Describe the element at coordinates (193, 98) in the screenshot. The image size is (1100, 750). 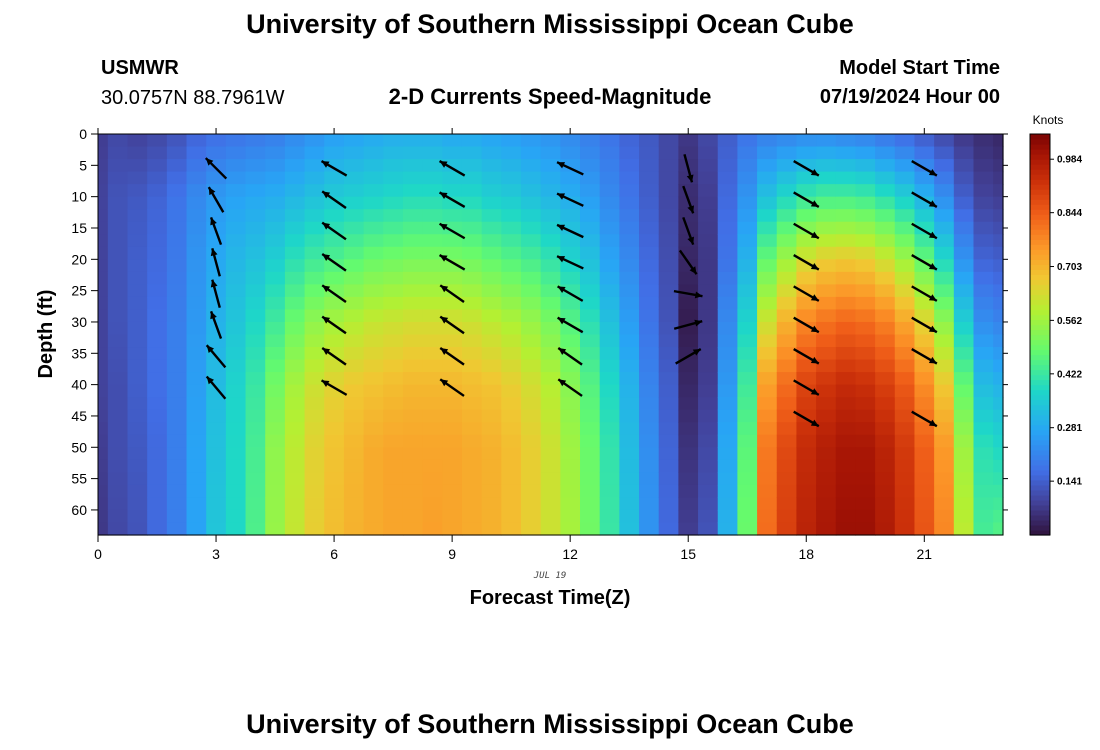
I see `station-coordinates: 30.0757N 88.7961W` at that location.